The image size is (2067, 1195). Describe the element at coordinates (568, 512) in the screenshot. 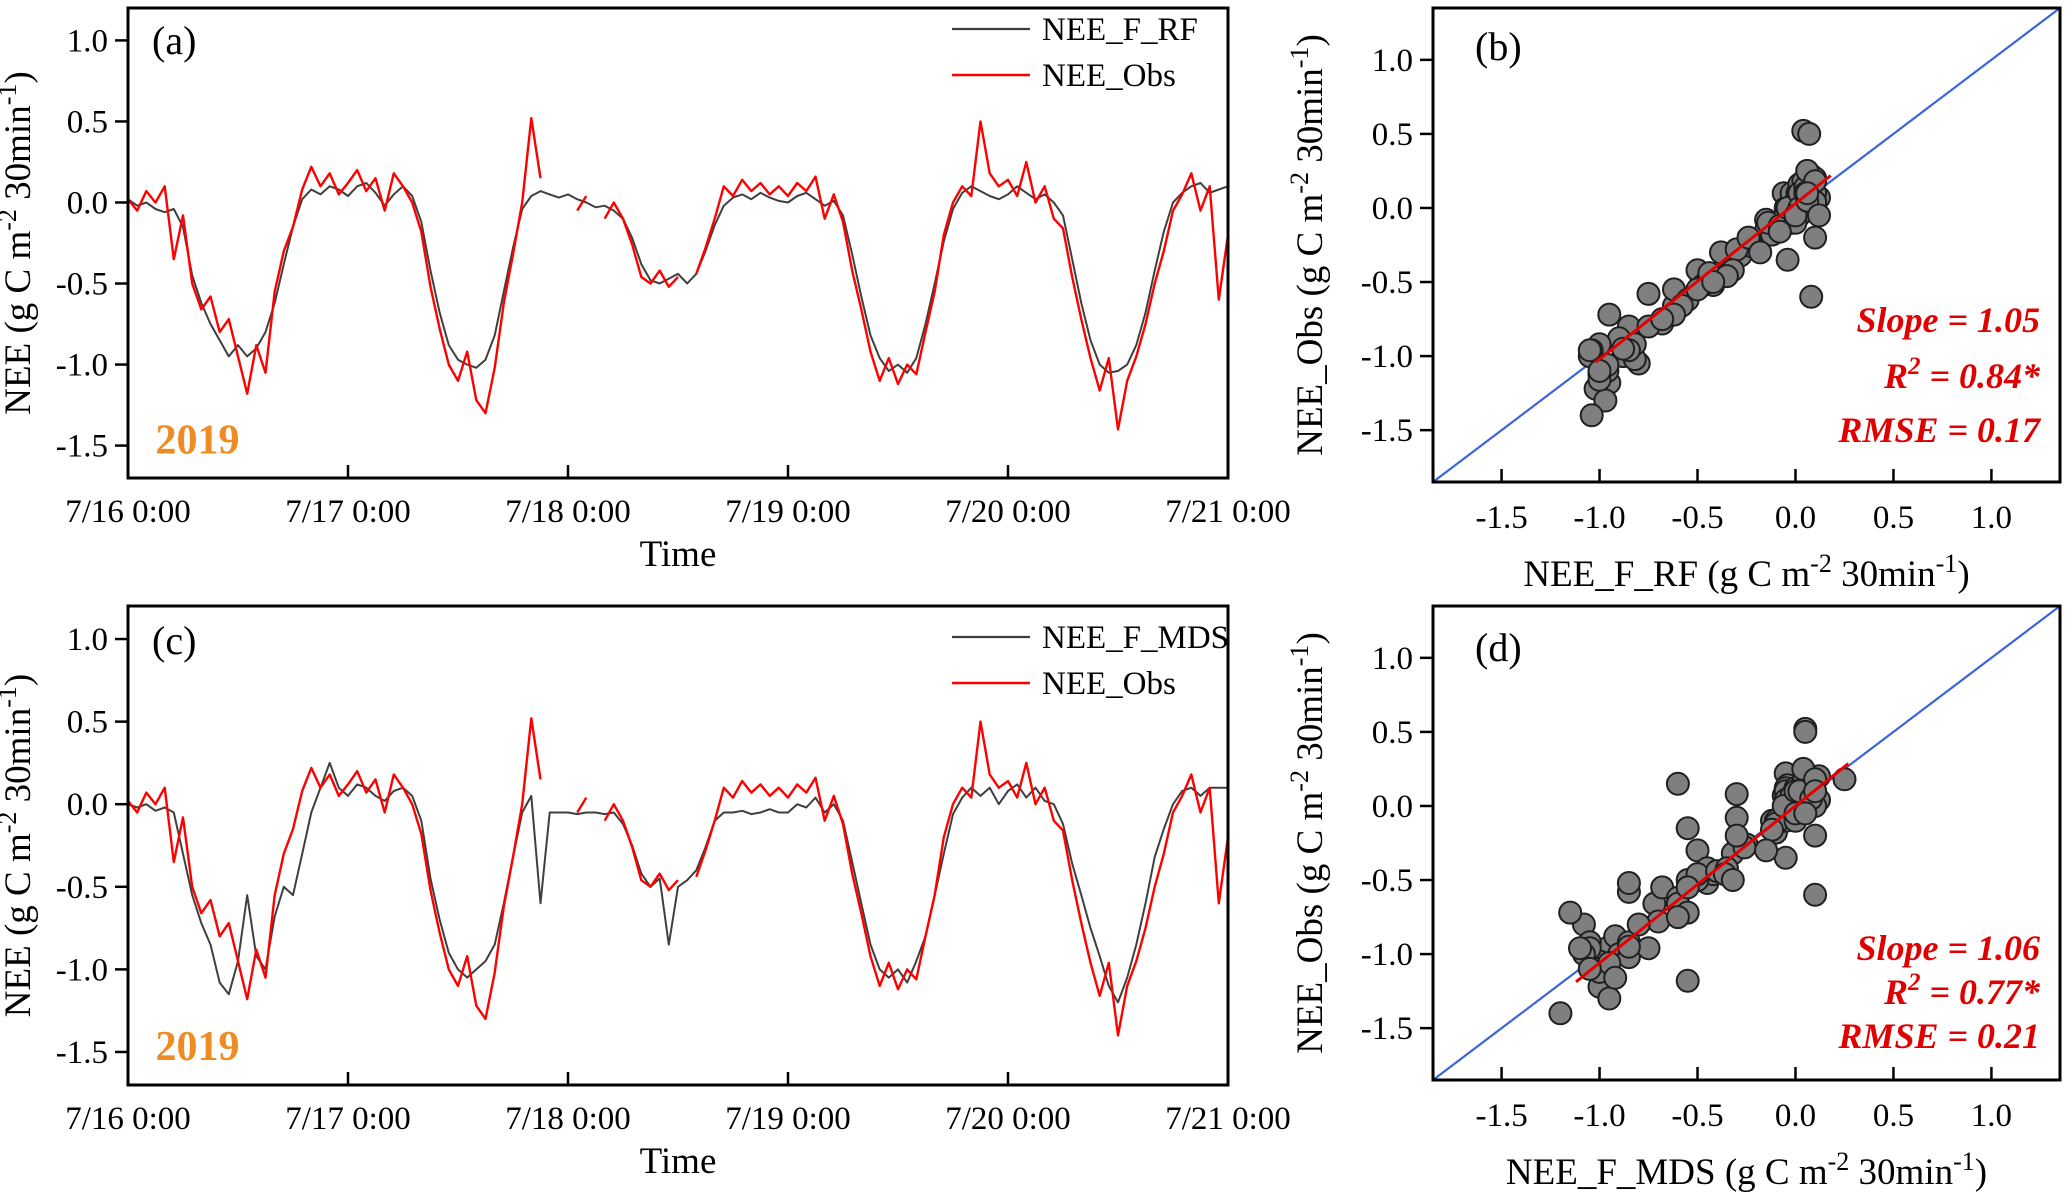

I see `x-tick-label: 7/18 0:00` at that location.